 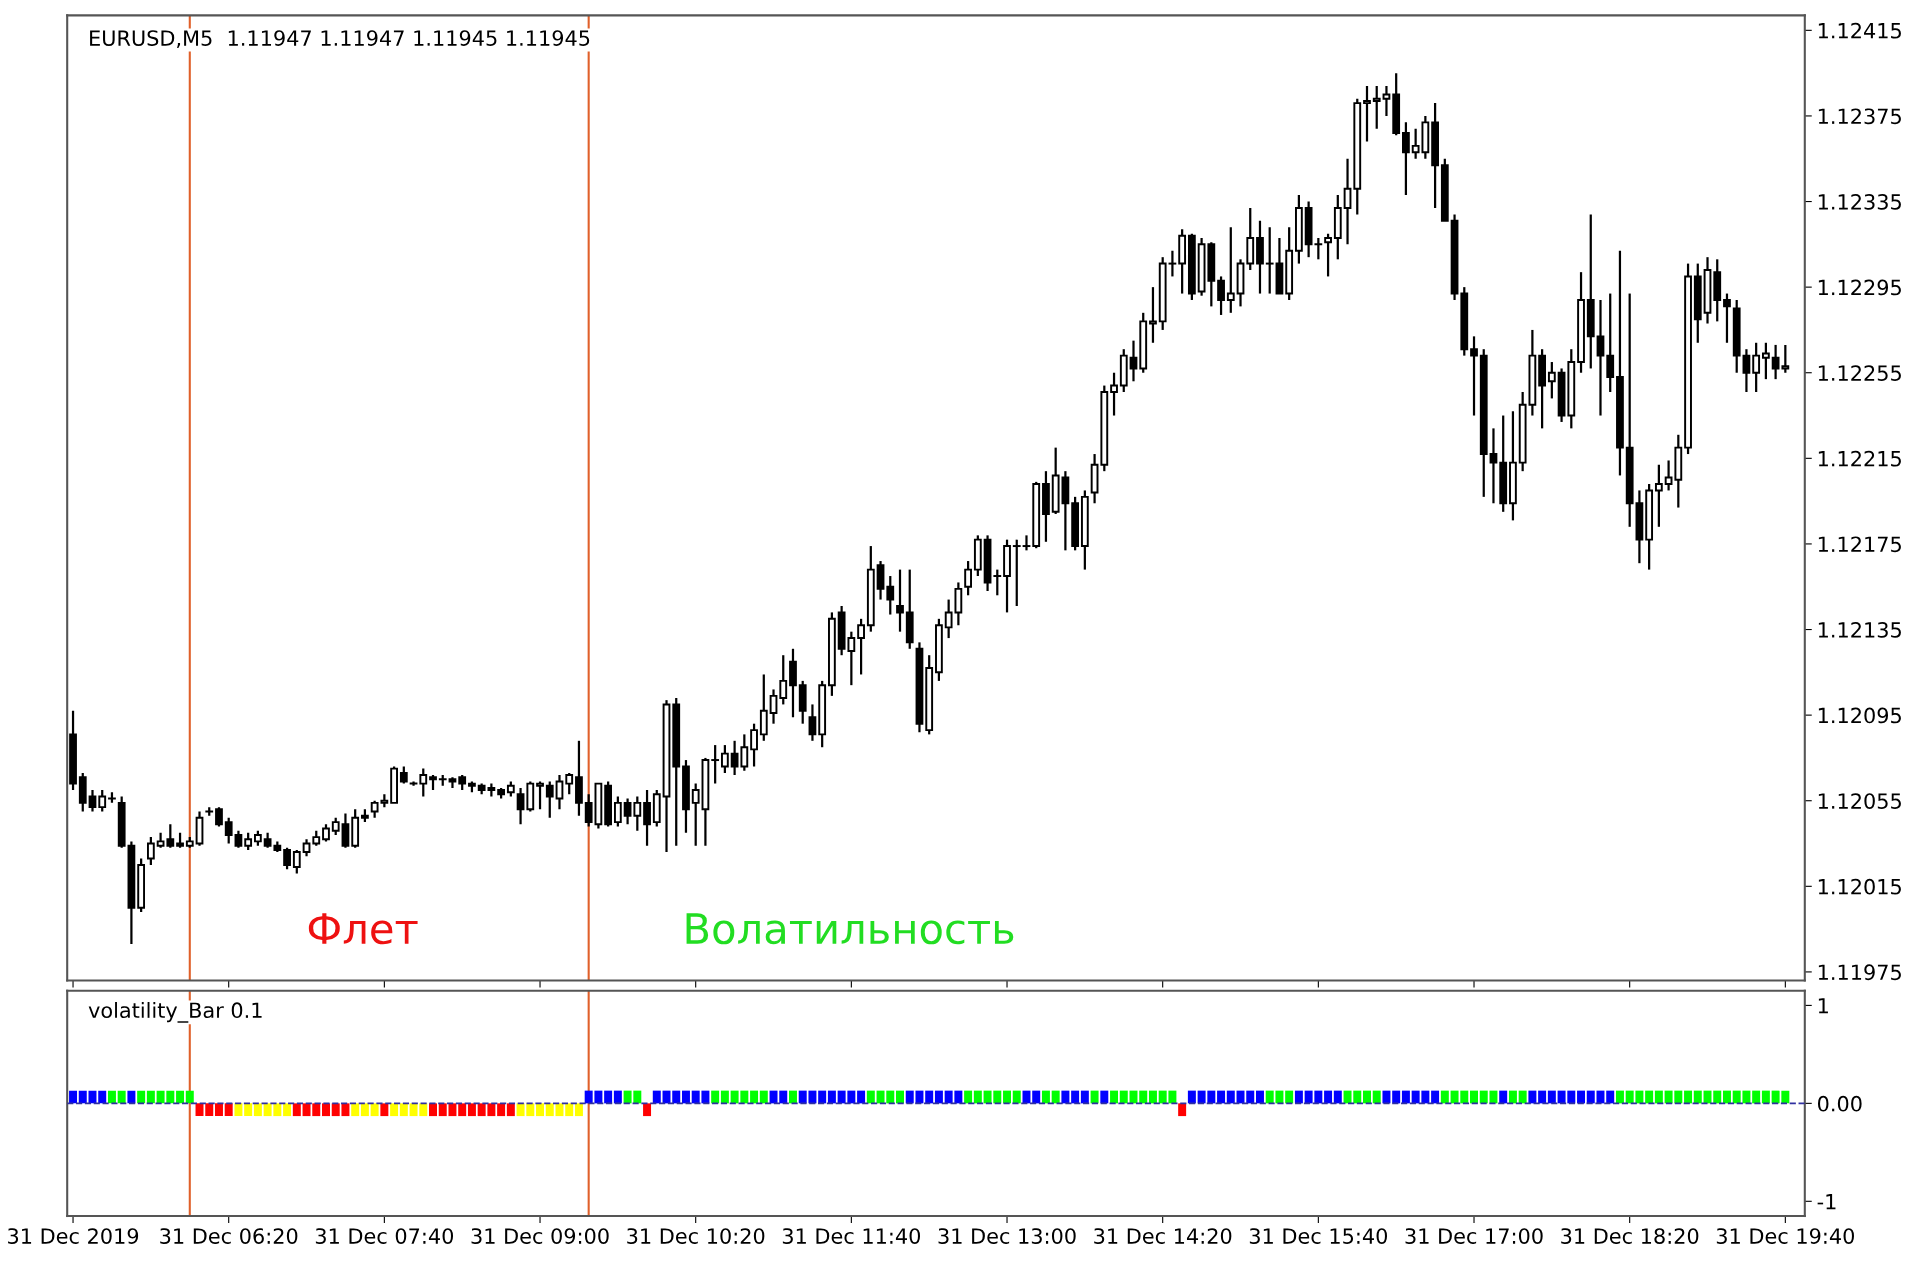 What do you see at coordinates (1859, 972) in the screenshot?
I see `y-tick-label: 1.11975` at bounding box center [1859, 972].